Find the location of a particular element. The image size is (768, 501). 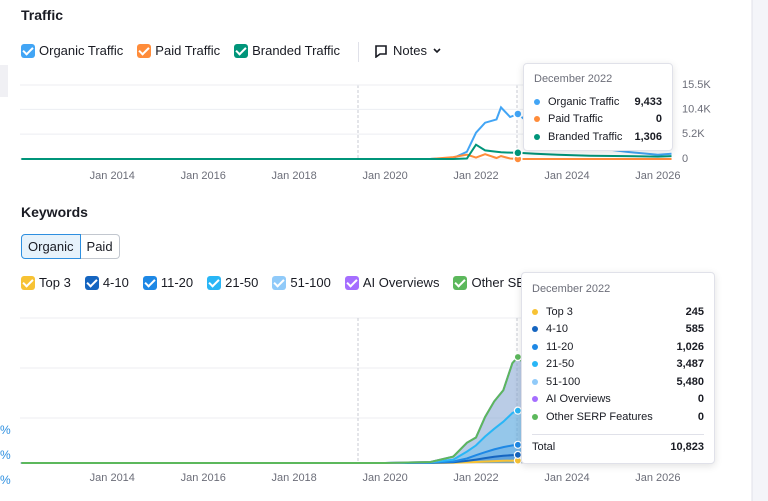

tooltip-row: Other SERP Features 0 is located at coordinates (618, 417).